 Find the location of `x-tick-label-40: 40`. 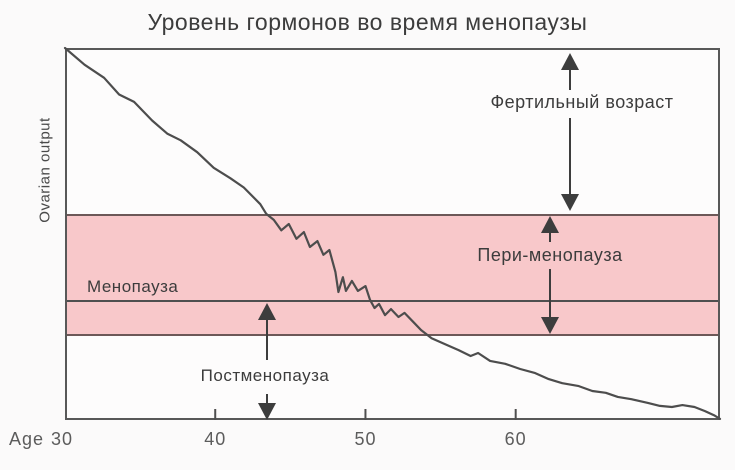

x-tick-label-40: 40 is located at coordinates (215, 439).